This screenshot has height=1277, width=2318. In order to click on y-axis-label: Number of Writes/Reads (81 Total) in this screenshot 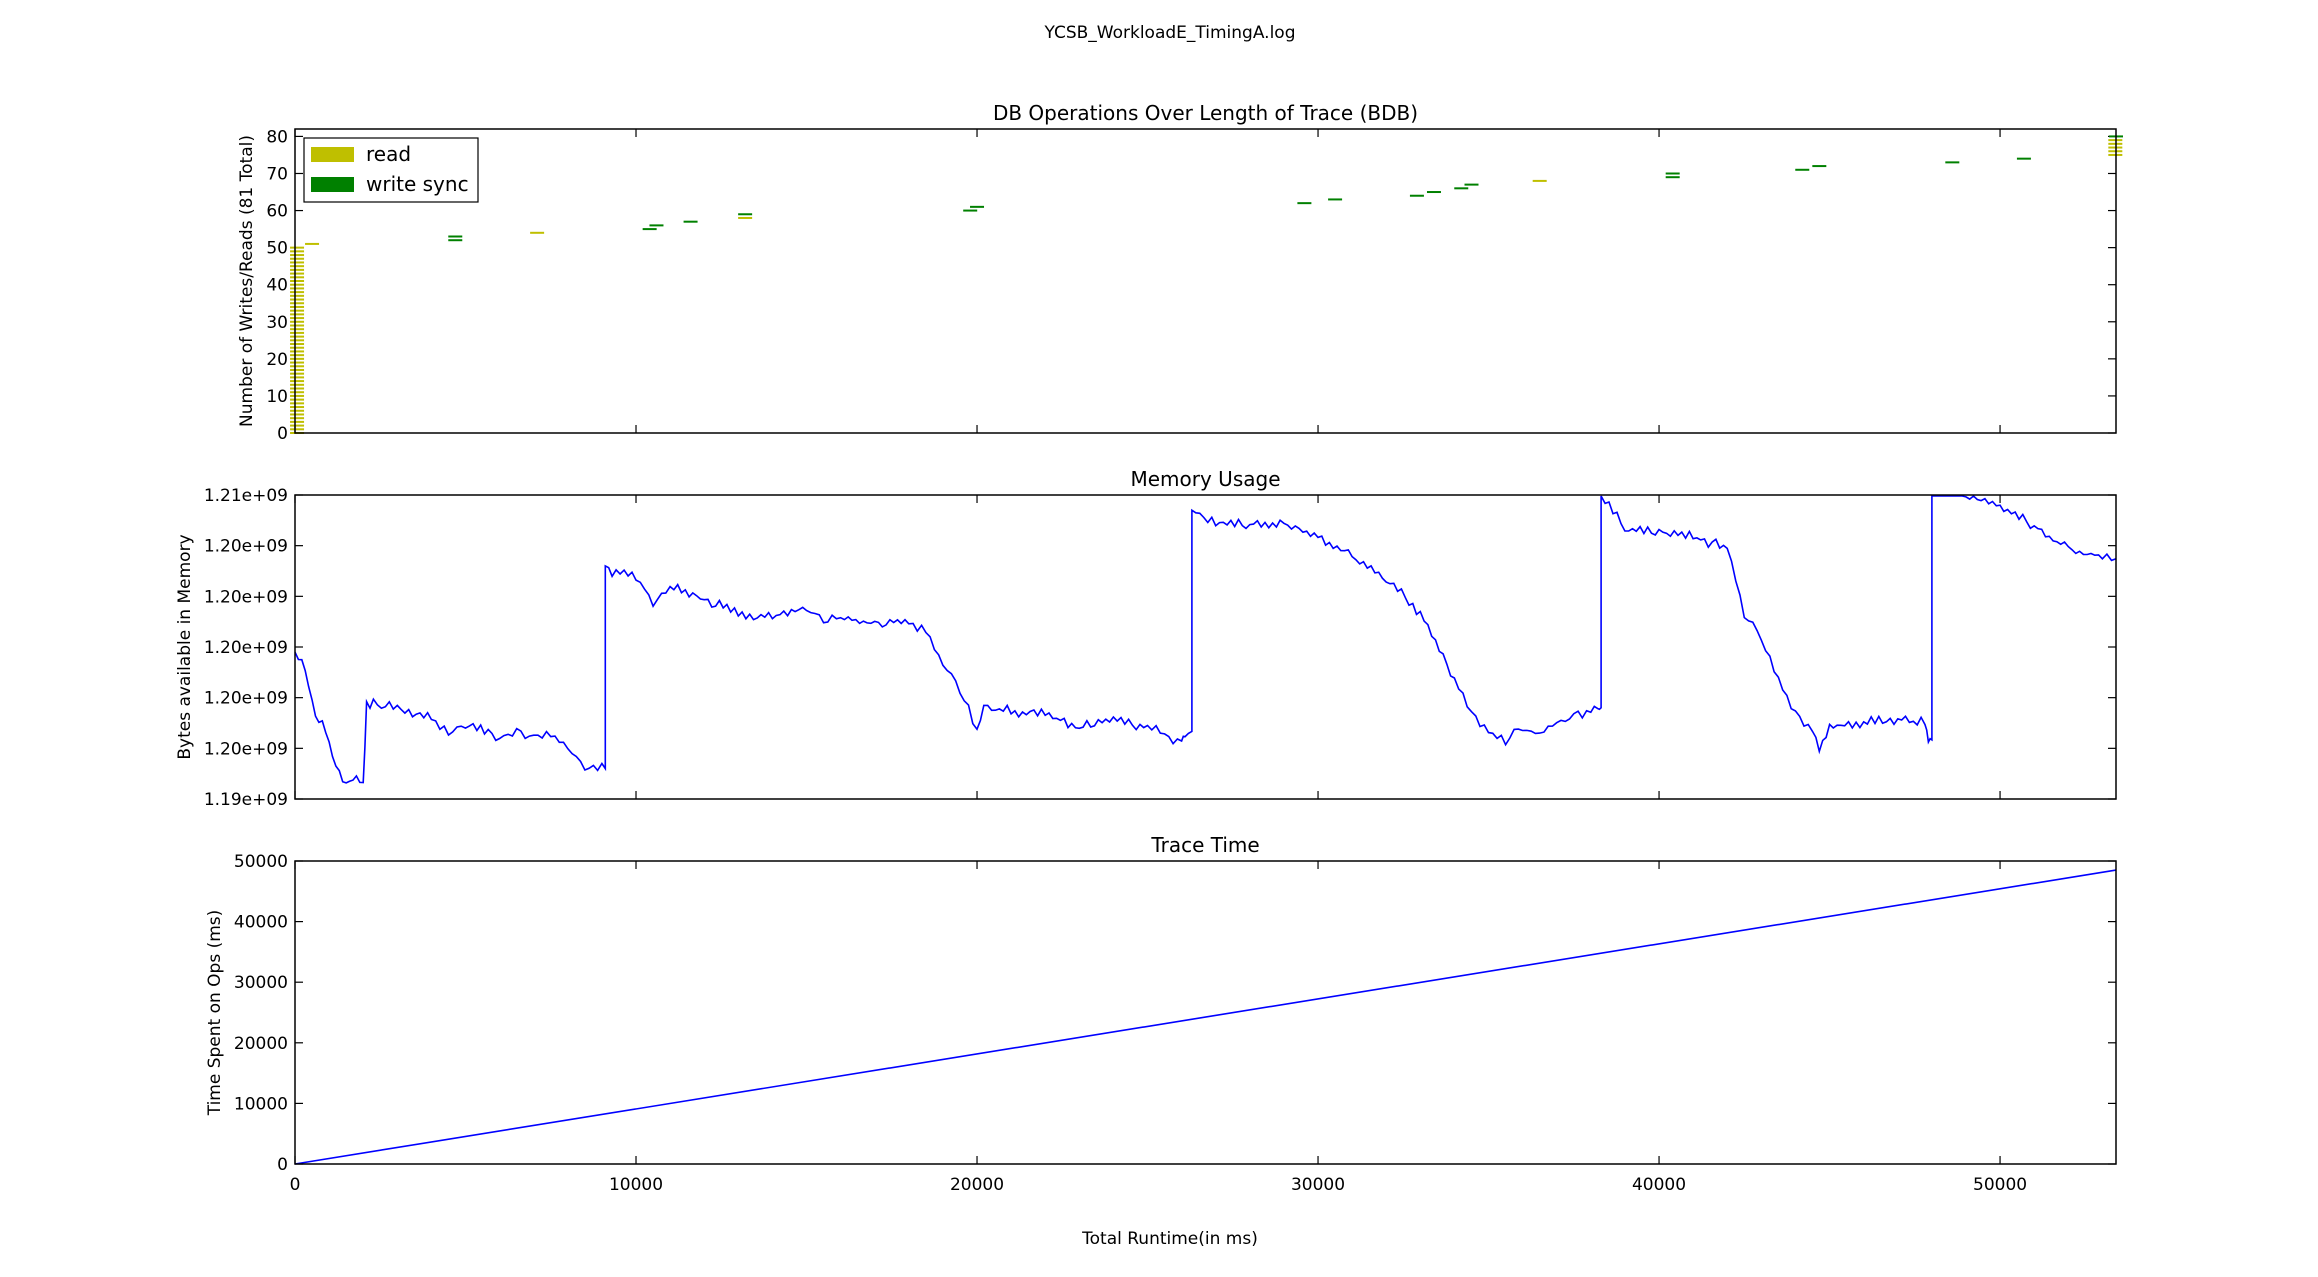, I will do `click(247, 281)`.